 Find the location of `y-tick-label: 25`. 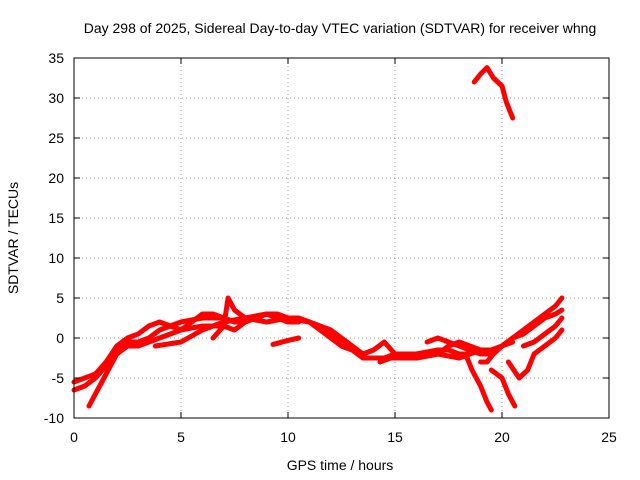

y-tick-label: 25 is located at coordinates (56, 138).